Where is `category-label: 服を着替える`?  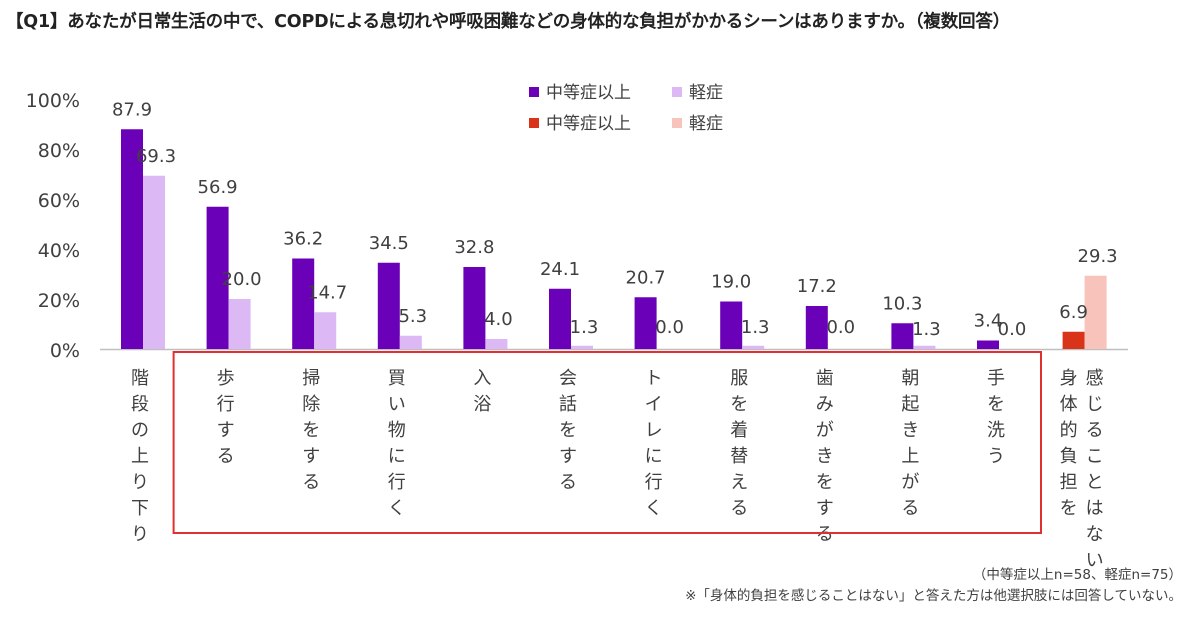 category-label: 服を着替える is located at coordinates (739, 443).